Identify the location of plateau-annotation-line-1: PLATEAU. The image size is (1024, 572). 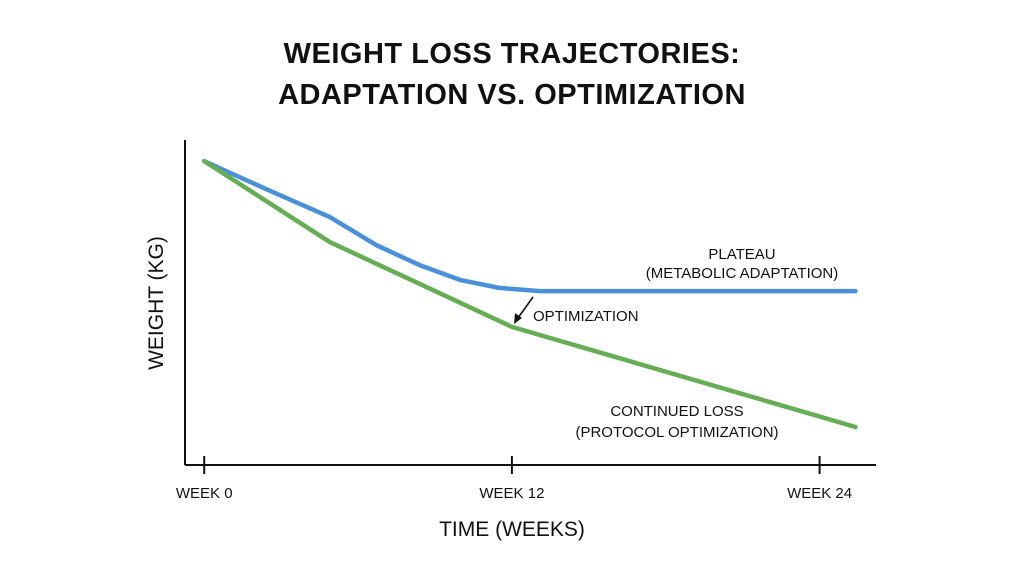
(741, 254).